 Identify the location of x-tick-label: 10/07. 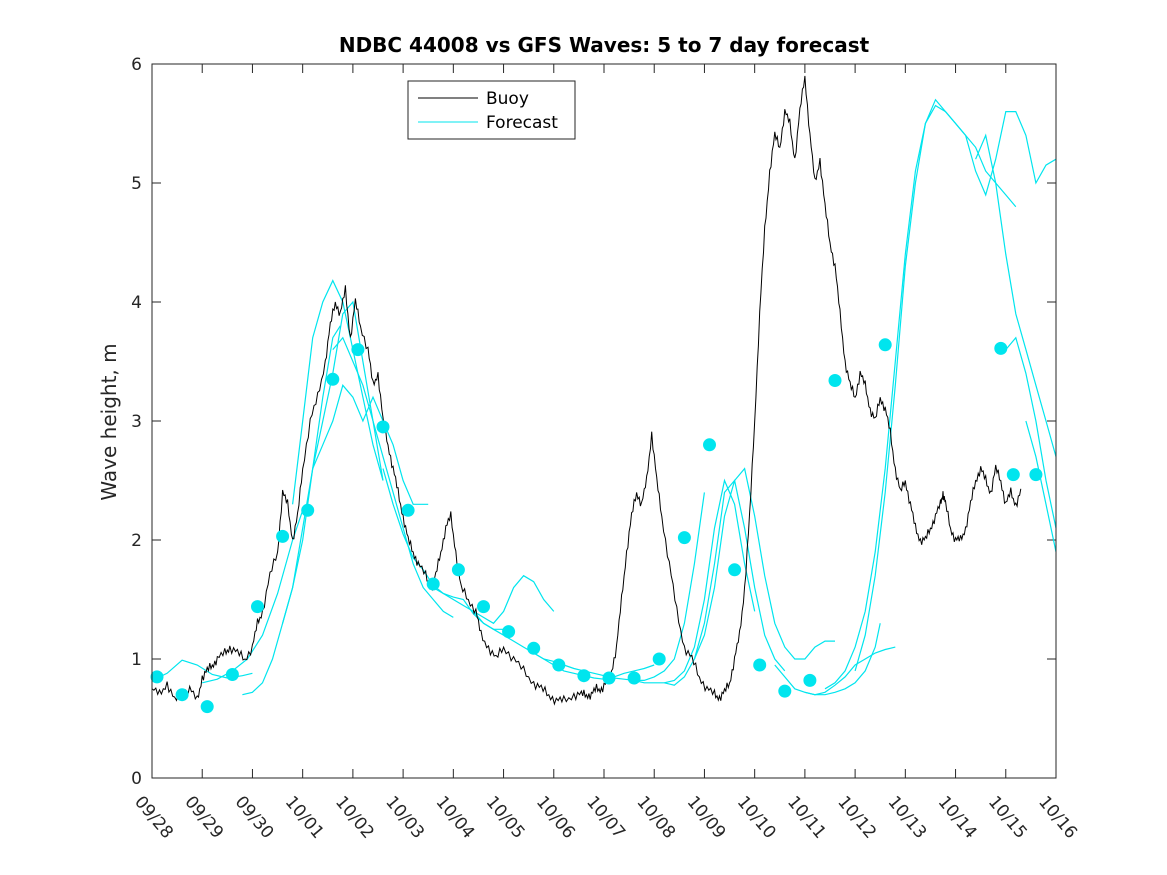
(605, 817).